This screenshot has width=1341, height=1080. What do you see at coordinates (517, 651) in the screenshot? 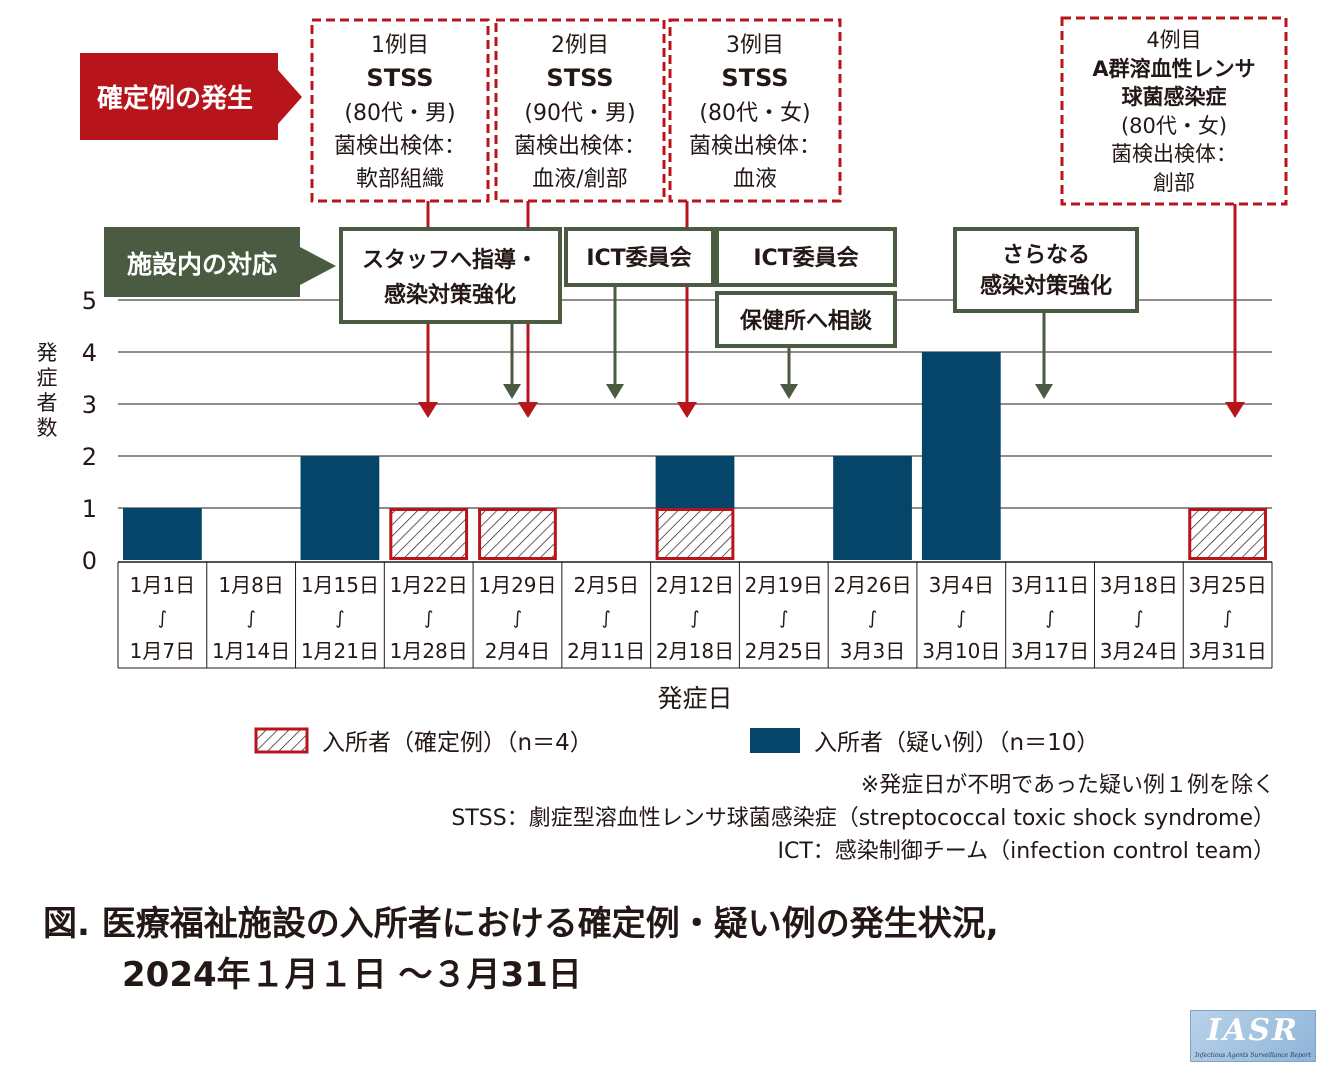
I see `x-tick-end: 2月4日` at bounding box center [517, 651].